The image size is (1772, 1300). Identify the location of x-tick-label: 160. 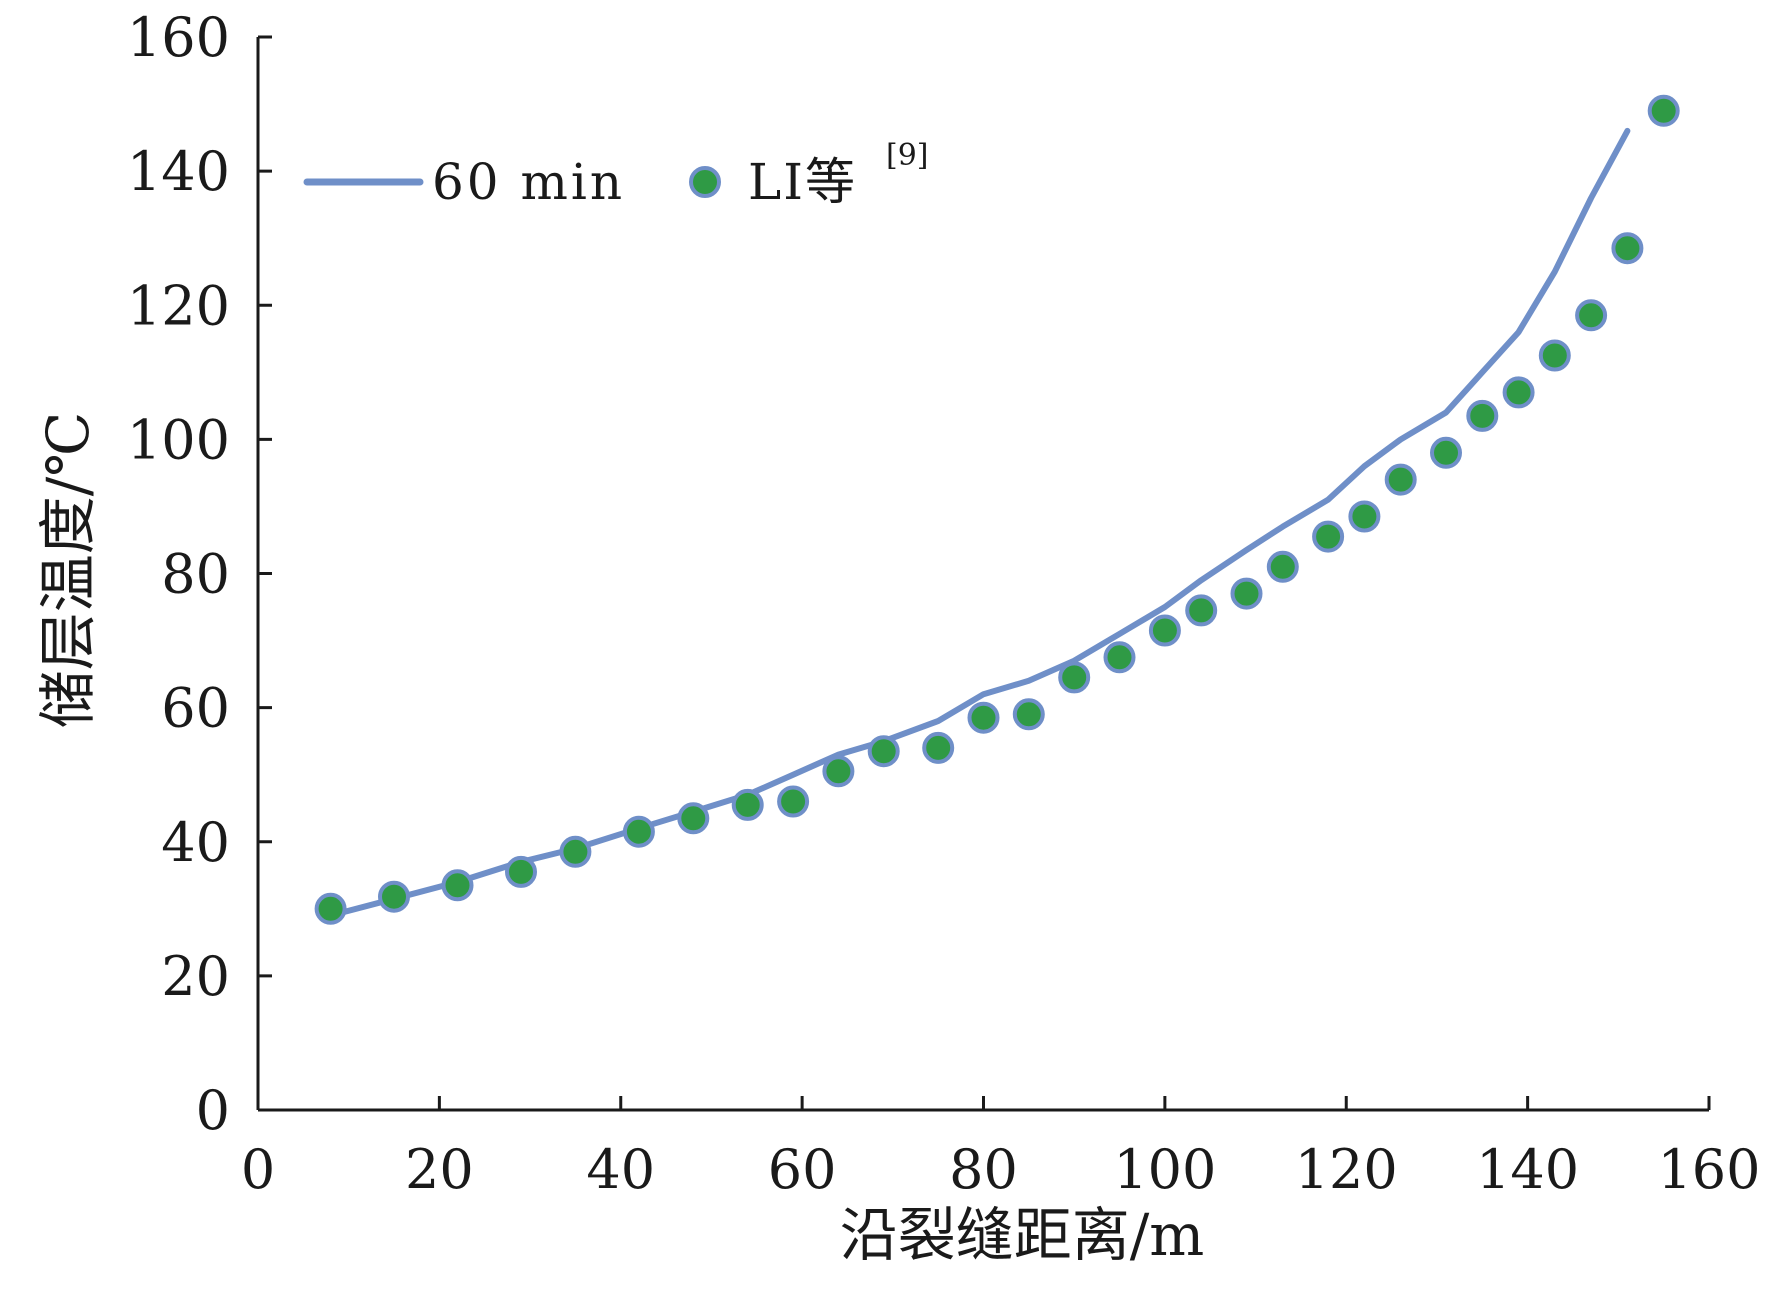
(1708, 1169).